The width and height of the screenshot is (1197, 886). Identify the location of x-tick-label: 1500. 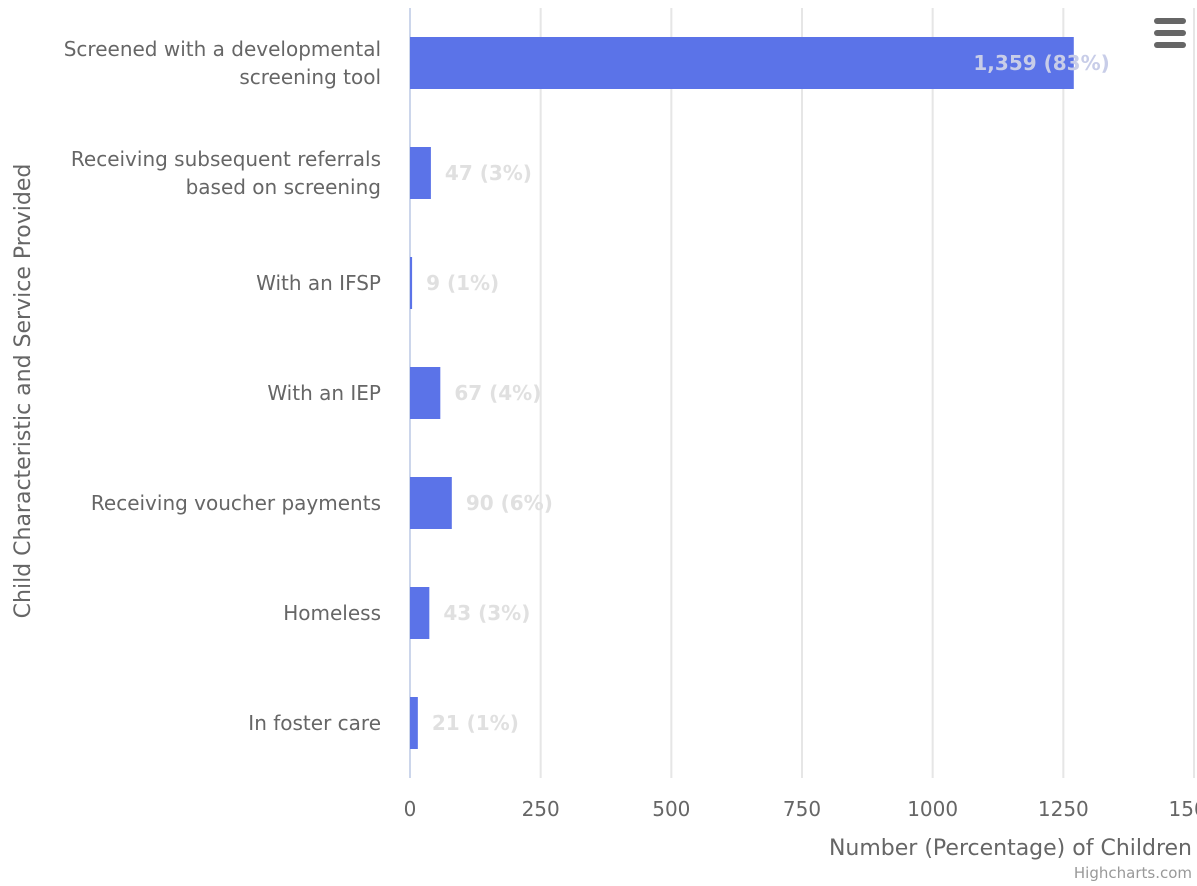
(1183, 809).